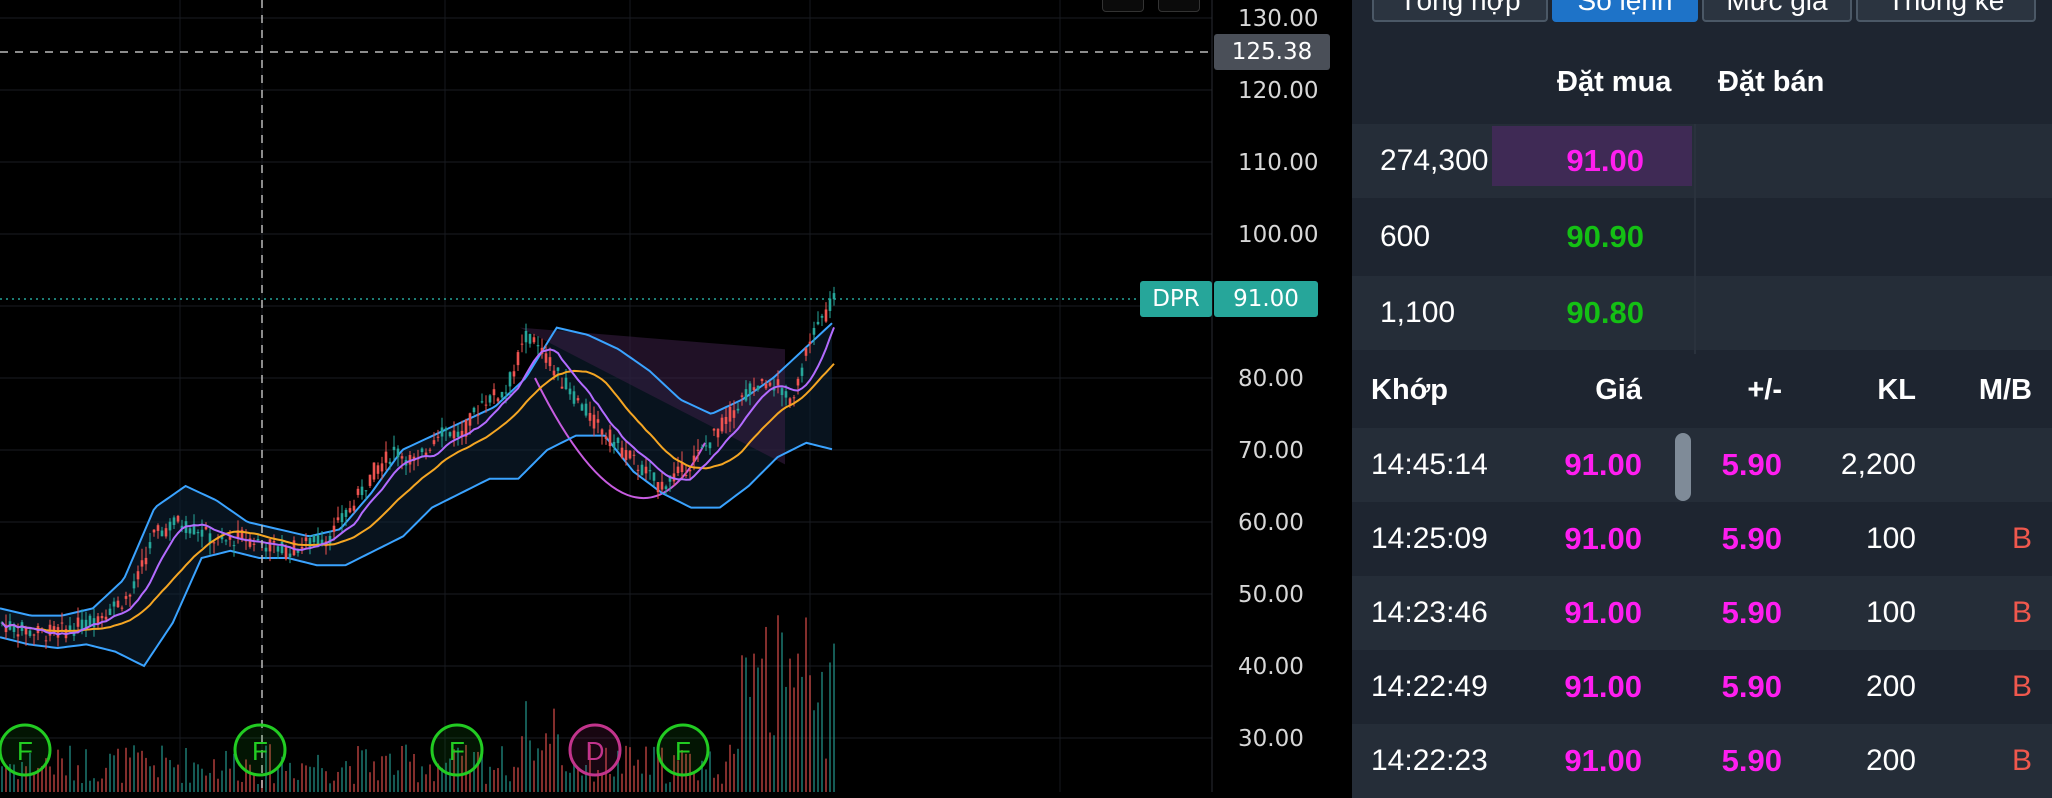 The height and width of the screenshot is (798, 2052). Describe the element at coordinates (595, 750) in the screenshot. I see `event-marker` at that location.